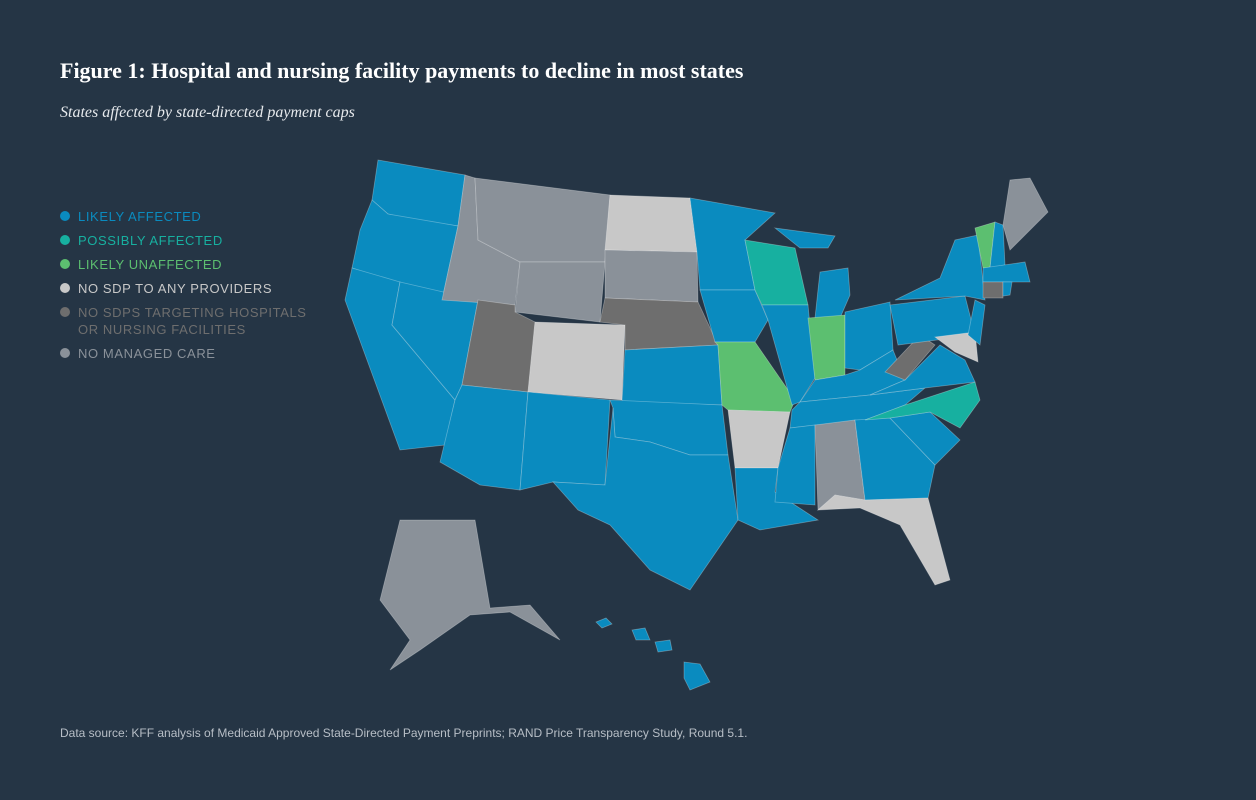 This screenshot has height=800, width=1256. I want to click on legend-item: NO SDP TO ANY PROVIDERS, so click(190, 288).